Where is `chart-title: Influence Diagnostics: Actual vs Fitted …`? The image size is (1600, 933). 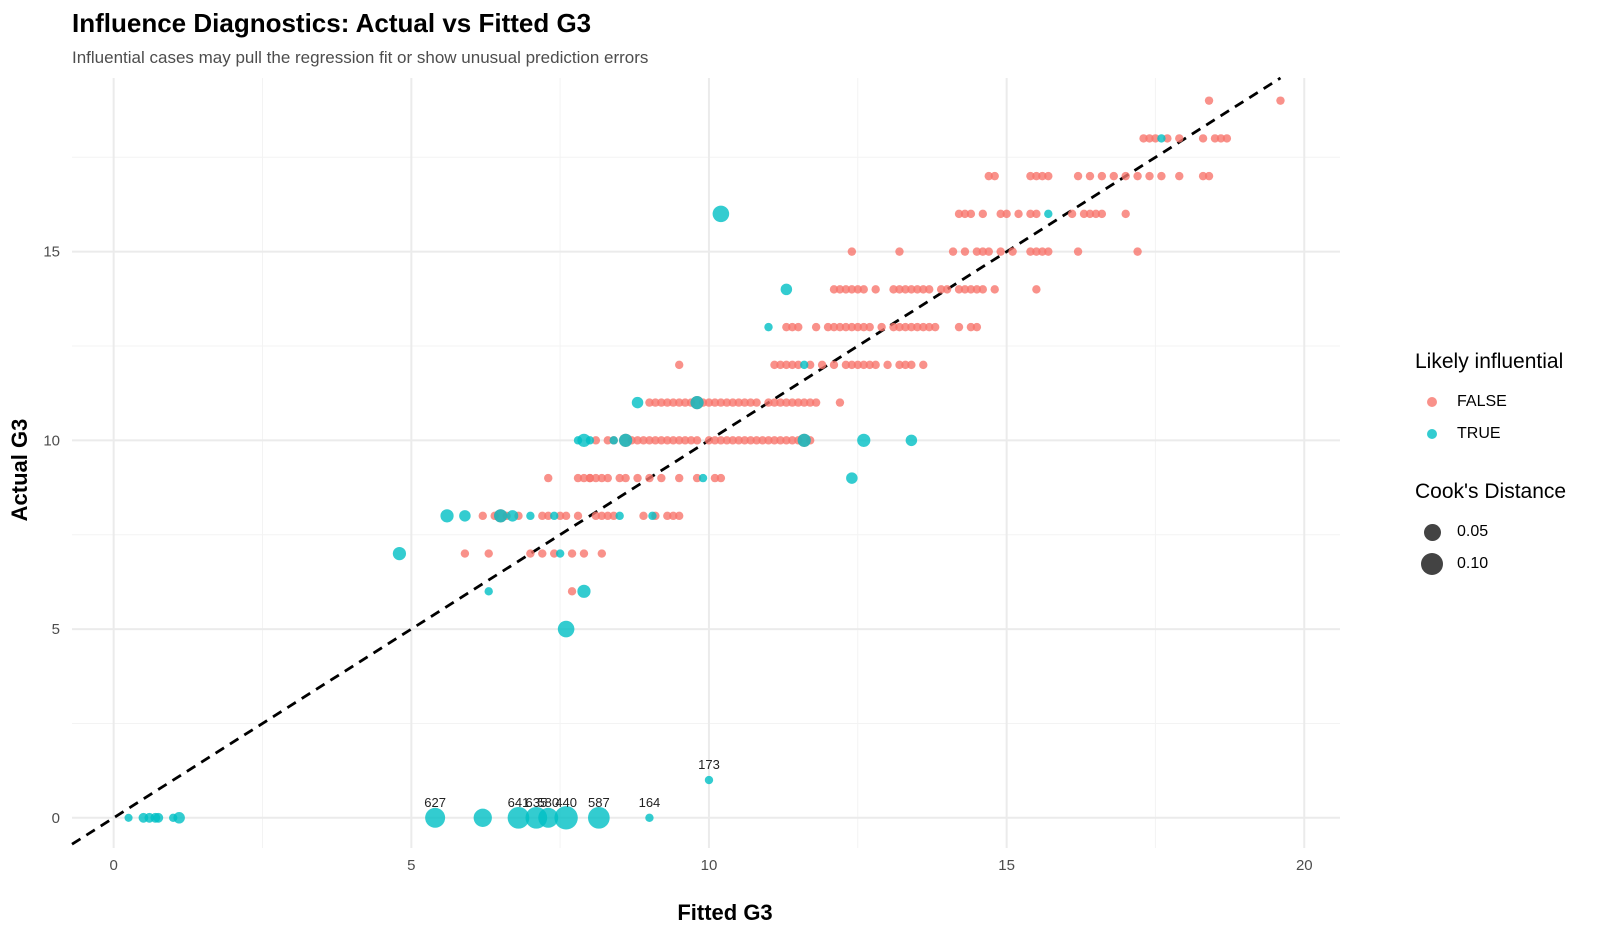
chart-title: Influence Diagnostics: Actual vs Fitted … is located at coordinates (332, 23).